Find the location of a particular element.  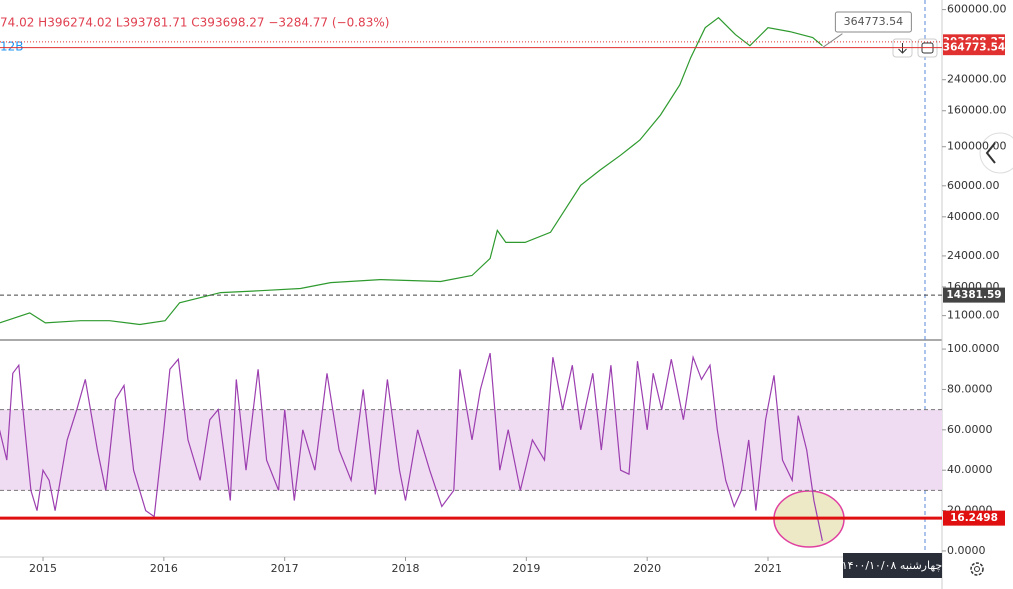

callout-text: 364773.54 is located at coordinates (874, 21).